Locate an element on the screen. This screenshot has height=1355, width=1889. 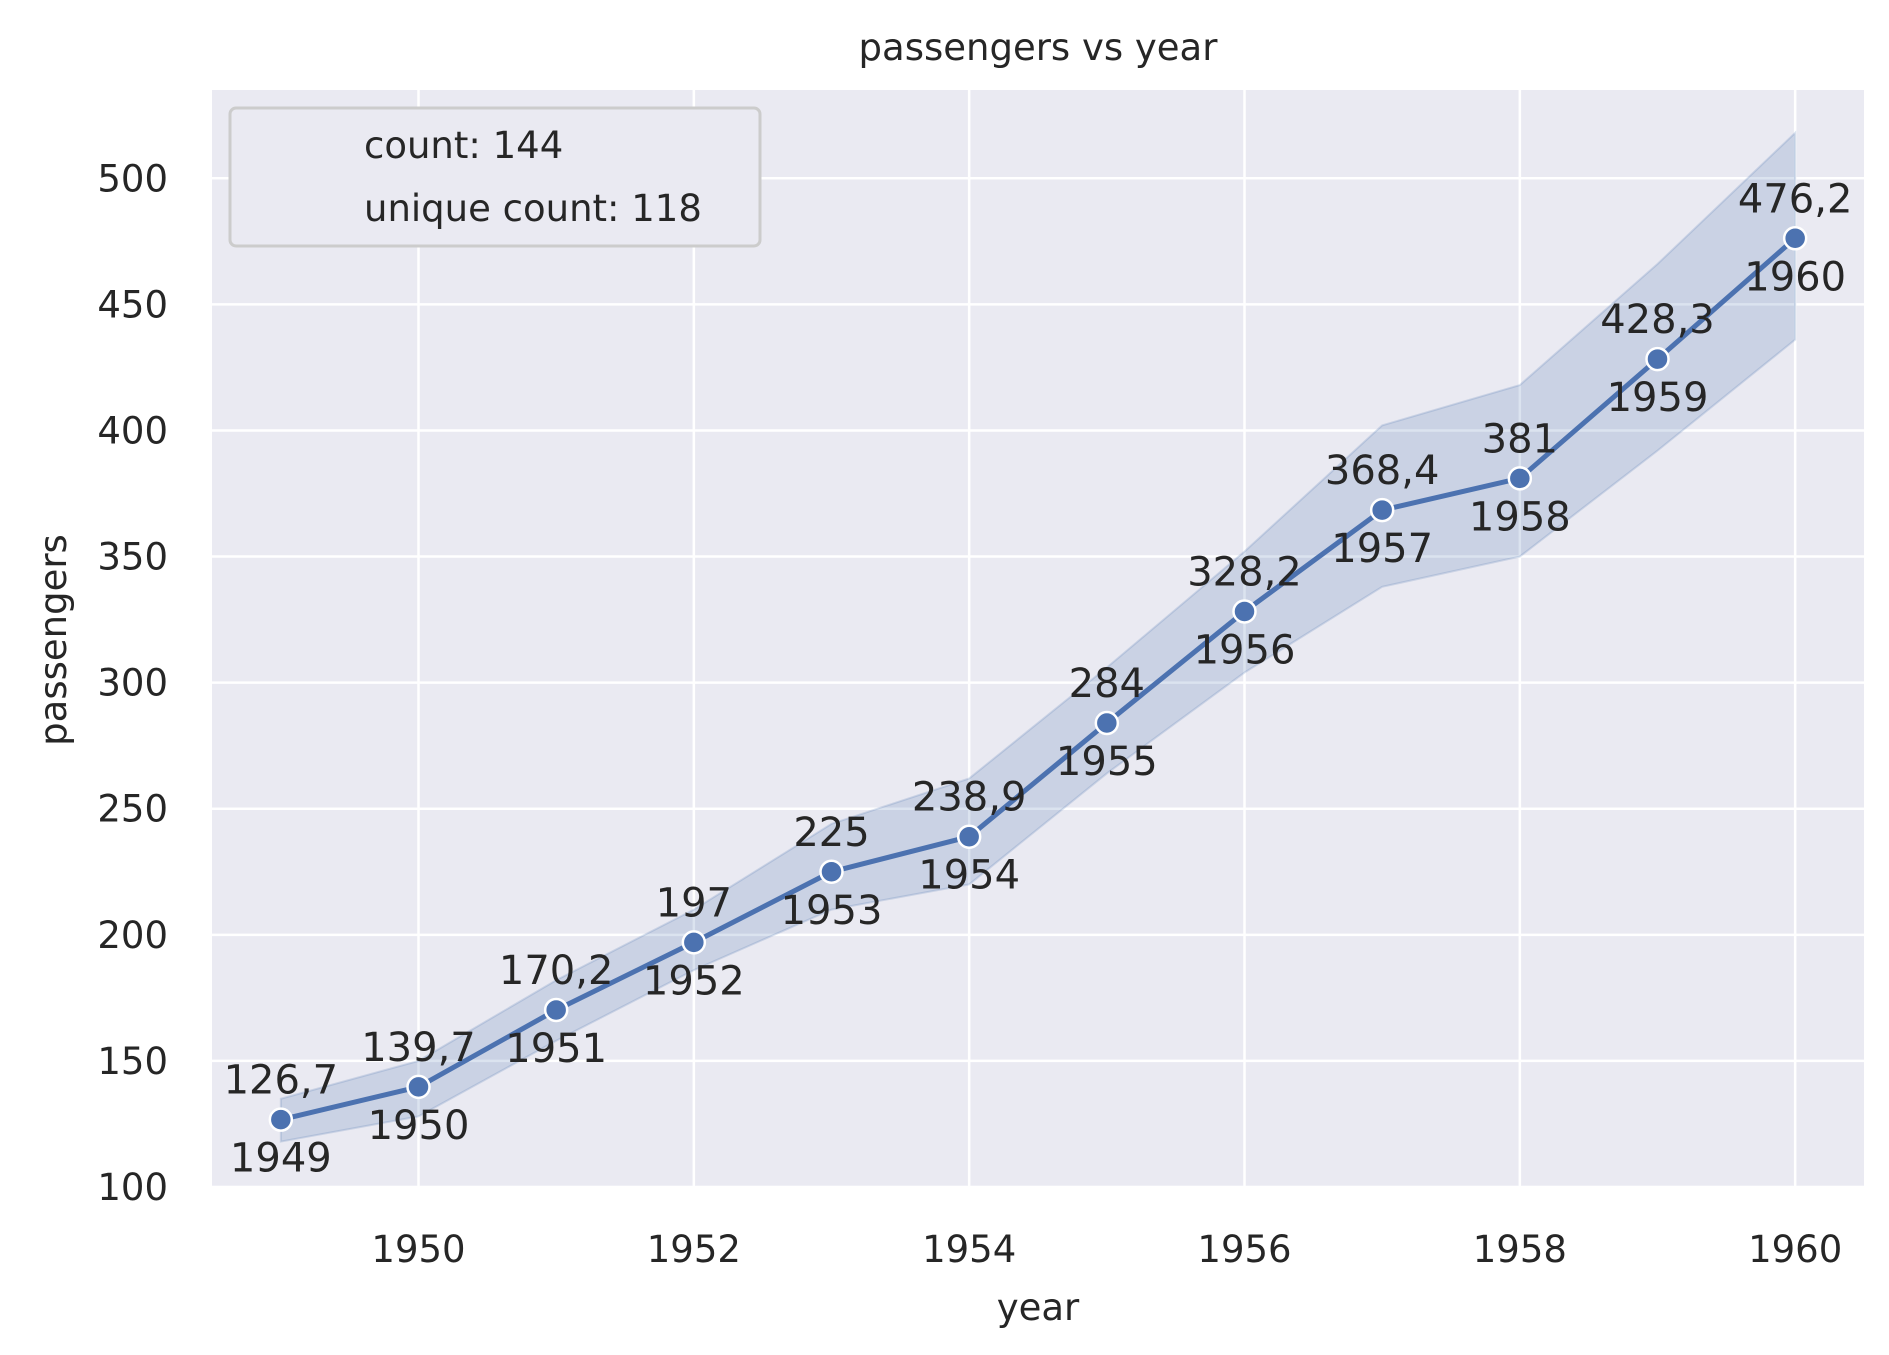
point-year-label: 1953 is located at coordinates (832, 911).